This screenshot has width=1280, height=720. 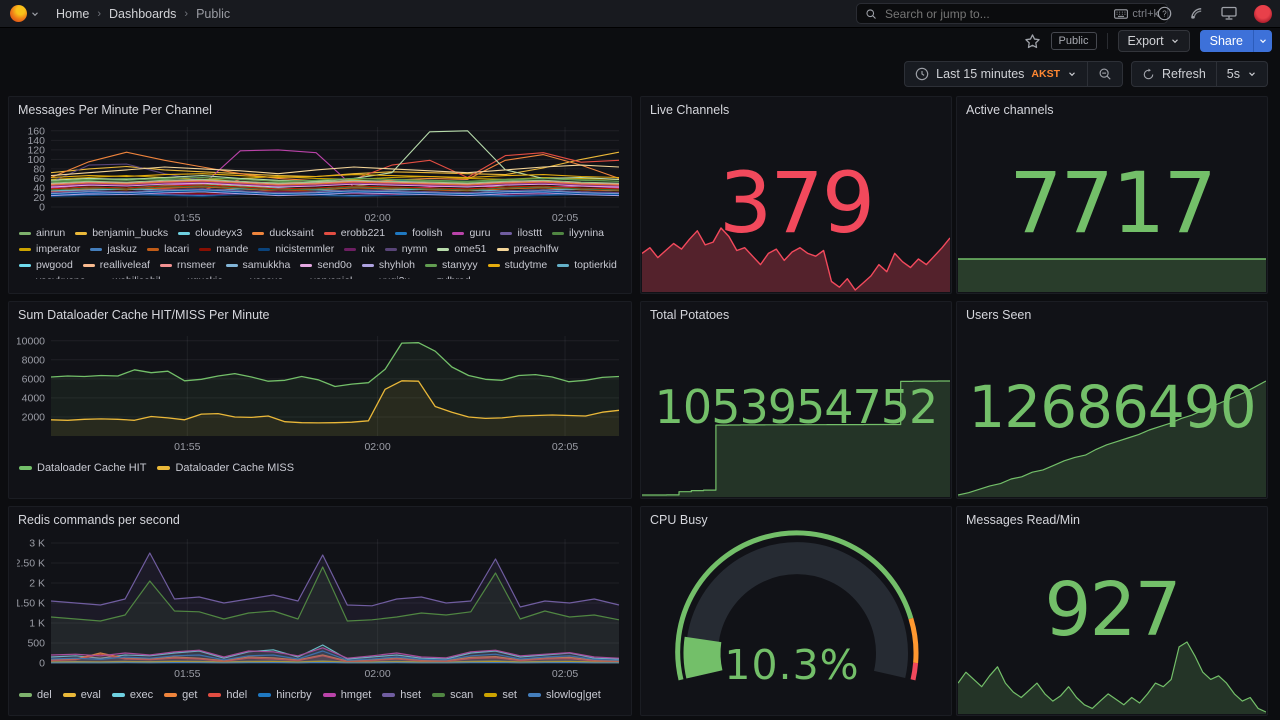 What do you see at coordinates (42, 233) in the screenshot?
I see `legend-item-ainrun: ainrun` at bounding box center [42, 233].